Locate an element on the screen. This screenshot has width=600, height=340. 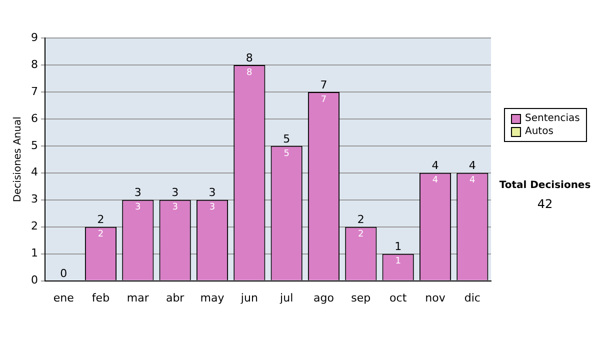
legend-label: Sentencias is located at coordinates (552, 118).